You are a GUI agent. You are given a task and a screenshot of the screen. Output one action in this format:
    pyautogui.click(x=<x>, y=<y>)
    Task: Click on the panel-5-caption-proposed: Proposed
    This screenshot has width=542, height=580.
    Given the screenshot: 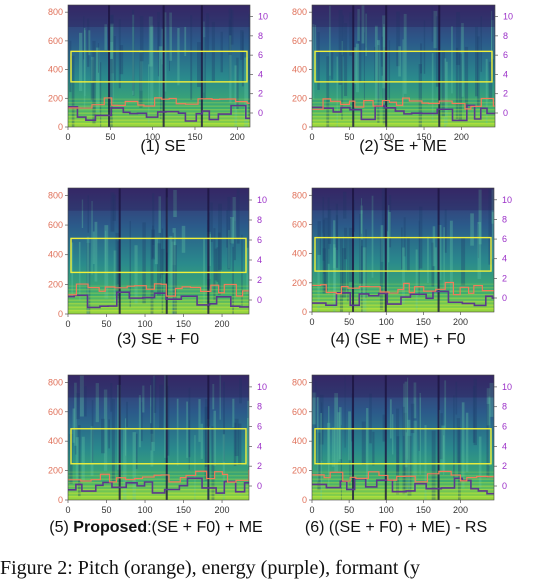 What is the action you would take?
    pyautogui.click(x=110, y=527)
    